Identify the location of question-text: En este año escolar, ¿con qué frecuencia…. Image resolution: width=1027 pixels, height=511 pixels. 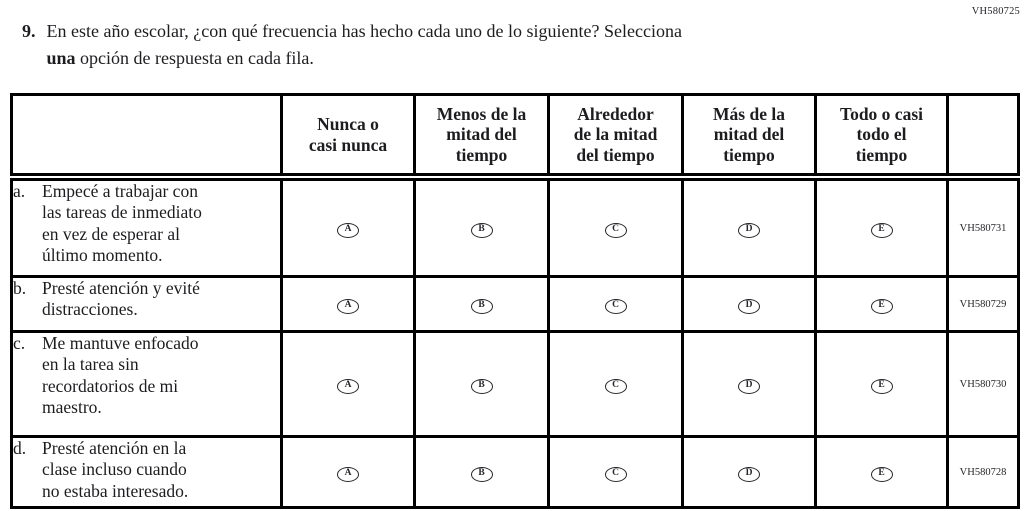
(364, 45).